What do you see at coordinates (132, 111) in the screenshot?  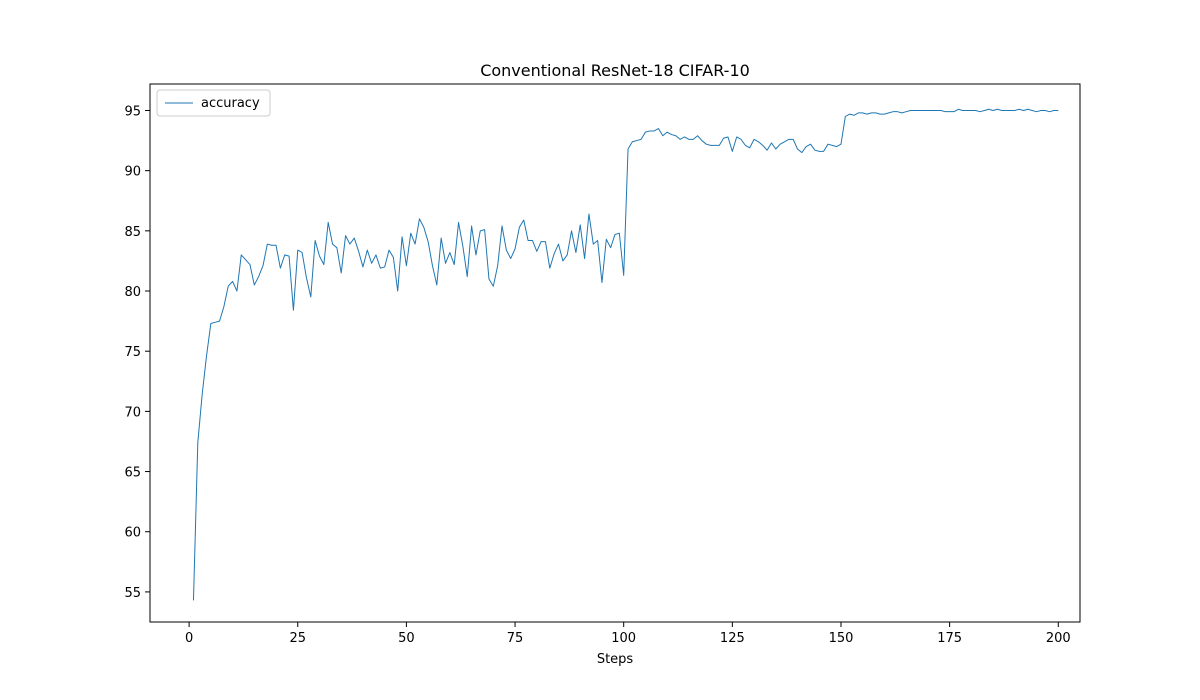 I see `y-tick-label: 95` at bounding box center [132, 111].